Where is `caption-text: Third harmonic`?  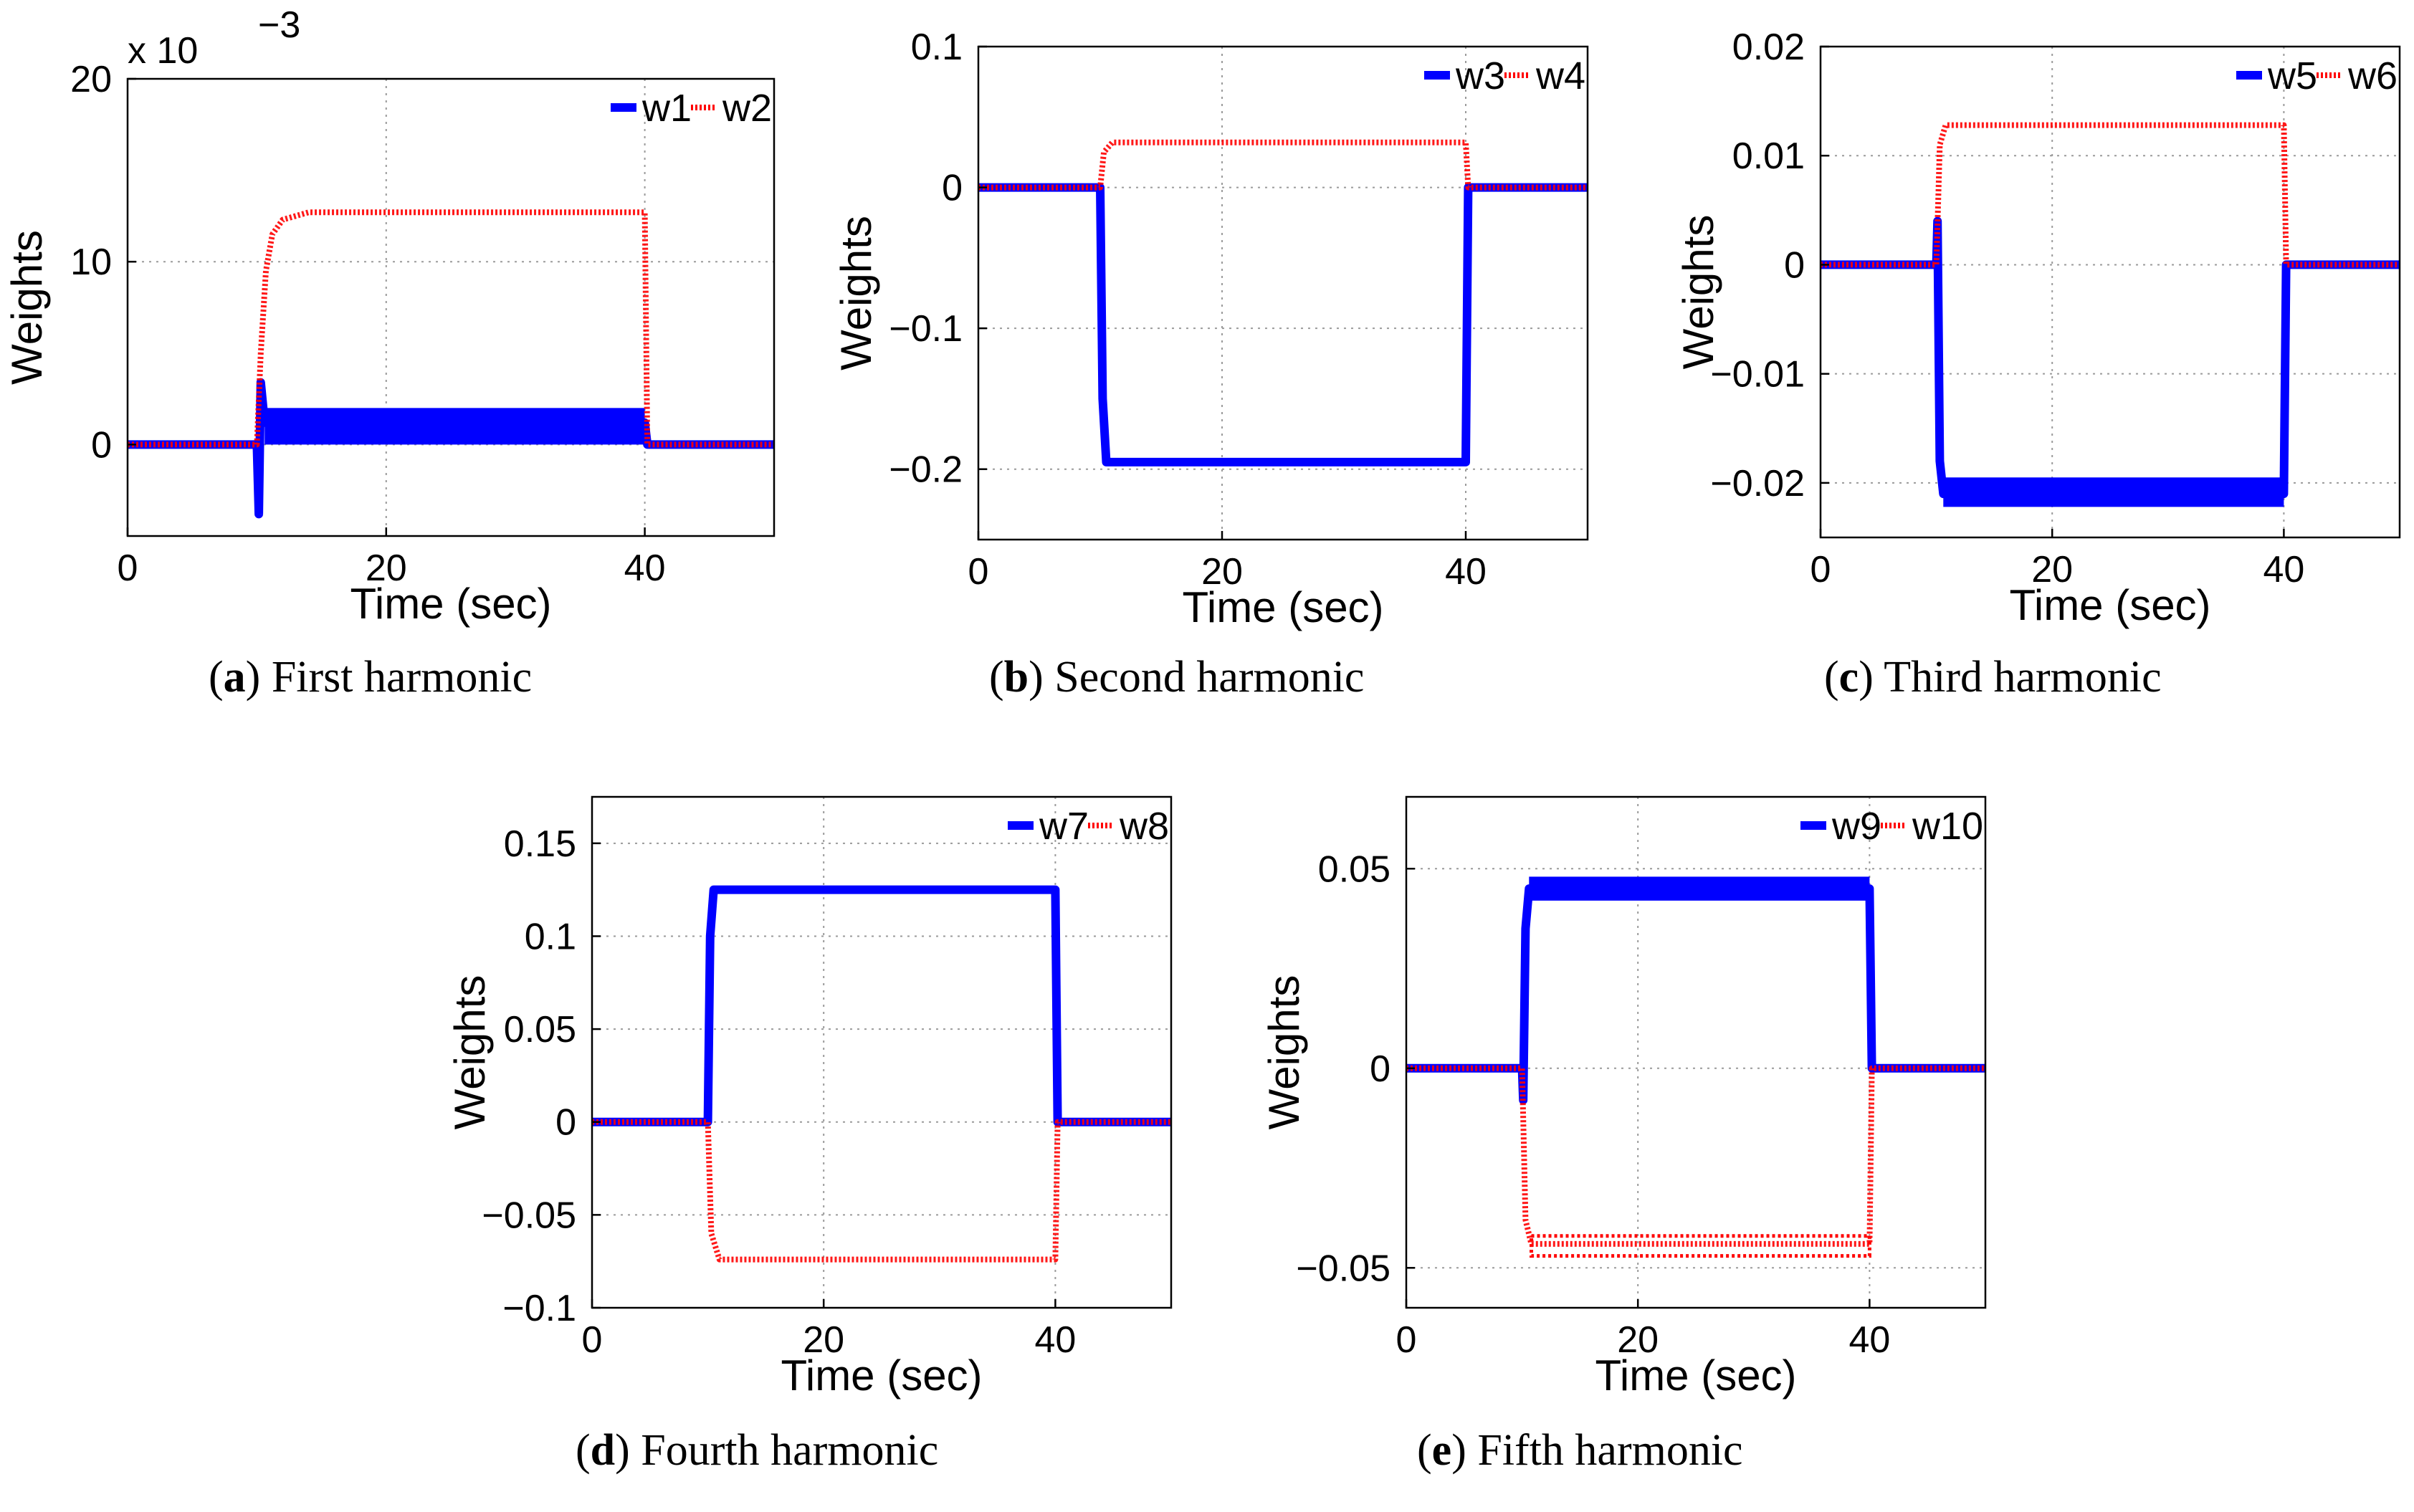 caption-text: Third harmonic is located at coordinates (2022, 677).